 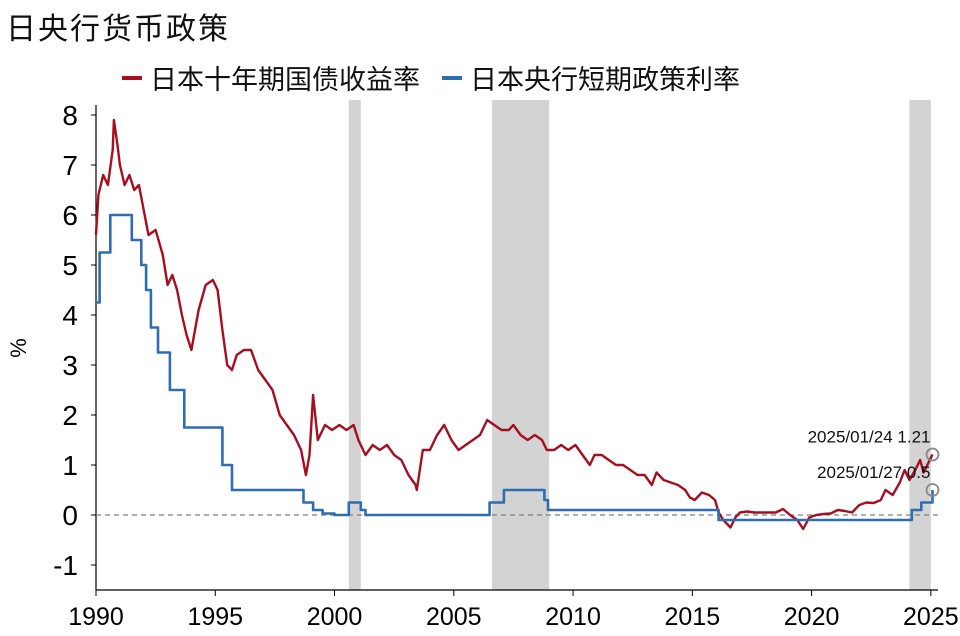 What do you see at coordinates (335, 617) in the screenshot?
I see `x-tick-label-2: 2000` at bounding box center [335, 617].